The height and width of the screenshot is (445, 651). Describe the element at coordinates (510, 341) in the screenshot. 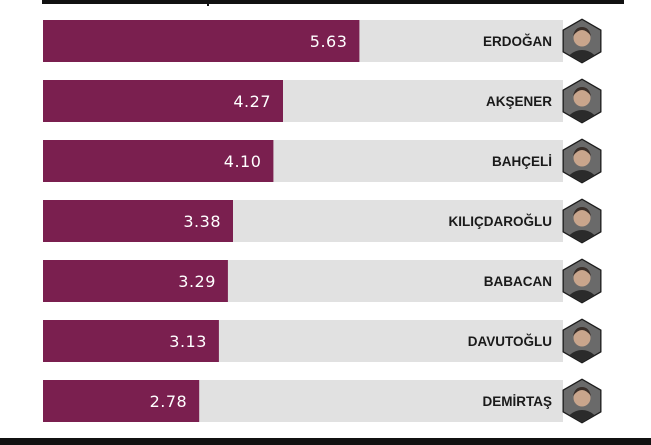

I see `category-label: DAVUTOĞLU` at that location.